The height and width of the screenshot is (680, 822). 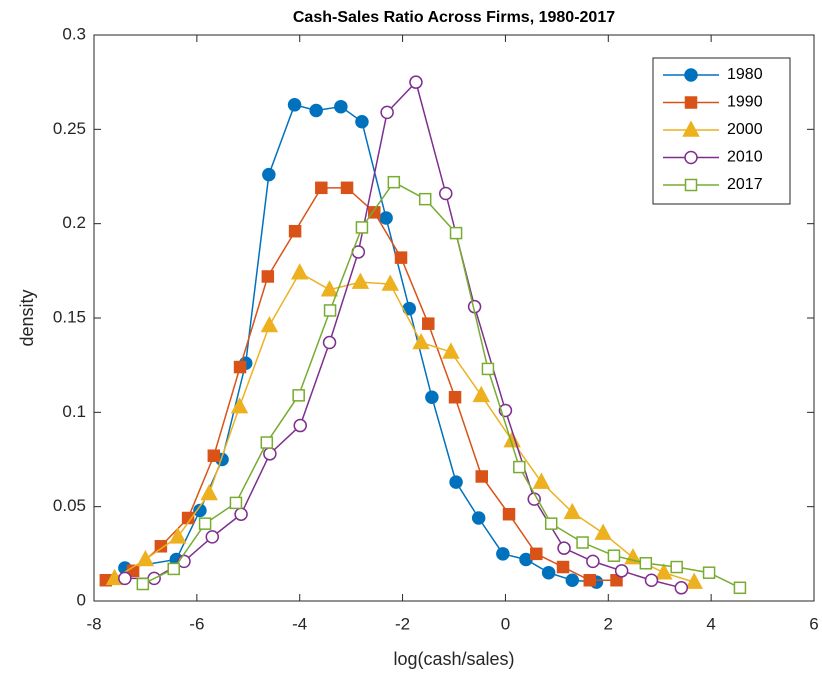 I want to click on x-tick-label: 2, so click(x=608, y=623).